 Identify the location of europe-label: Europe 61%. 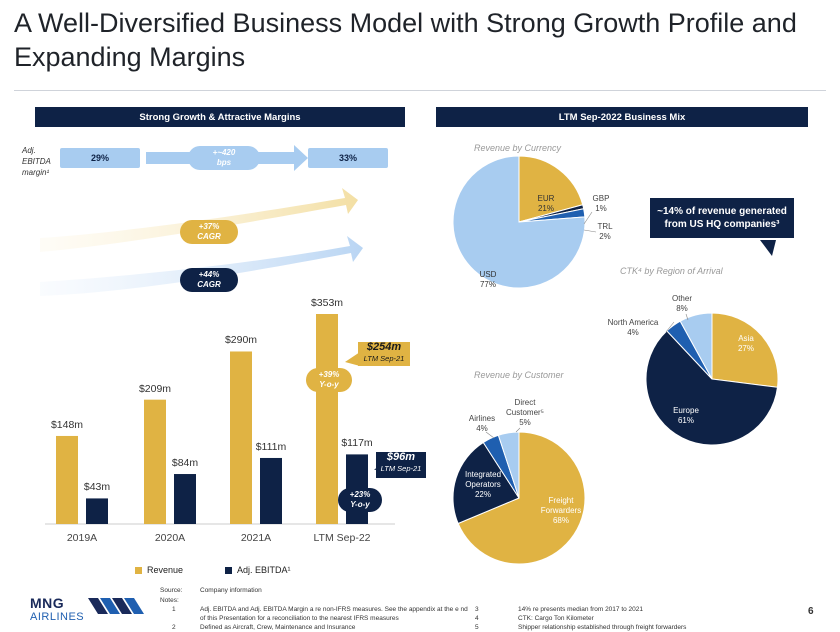
(686, 416).